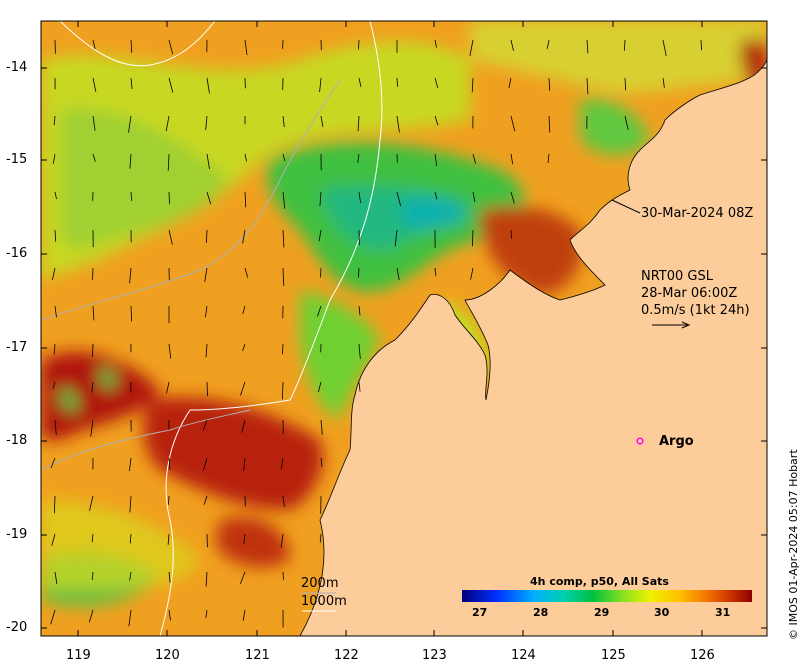  What do you see at coordinates (541, 612) in the screenshot?
I see `colorbar-tick: 28` at bounding box center [541, 612].